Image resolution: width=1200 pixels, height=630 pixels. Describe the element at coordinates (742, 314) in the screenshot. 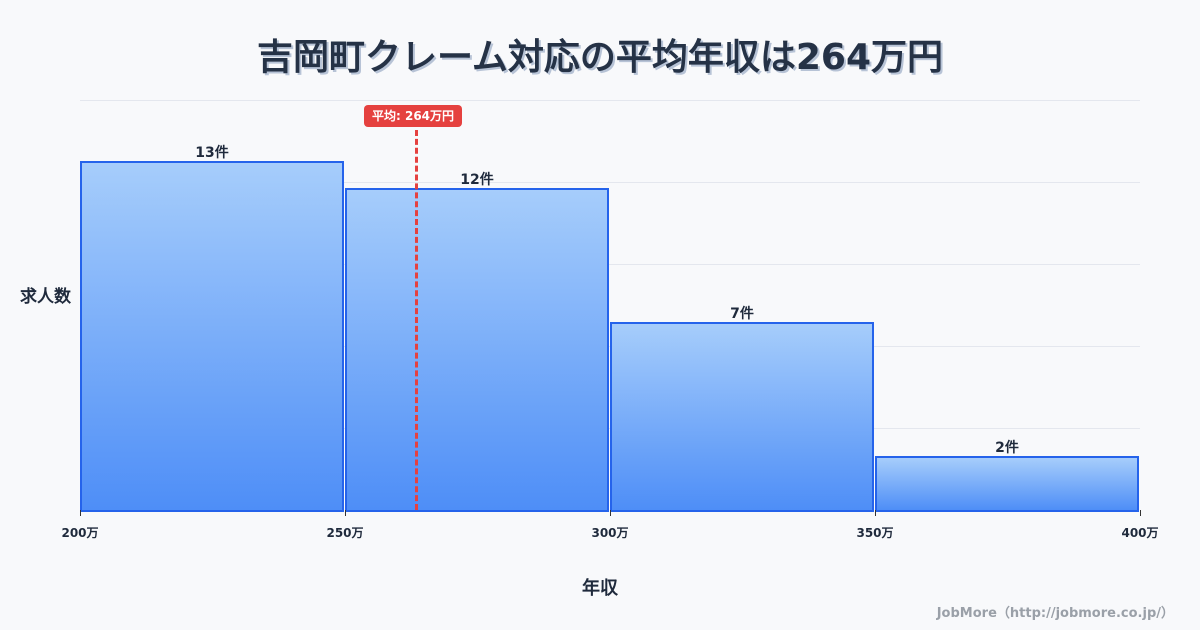

I see `bar-label: 7件` at that location.